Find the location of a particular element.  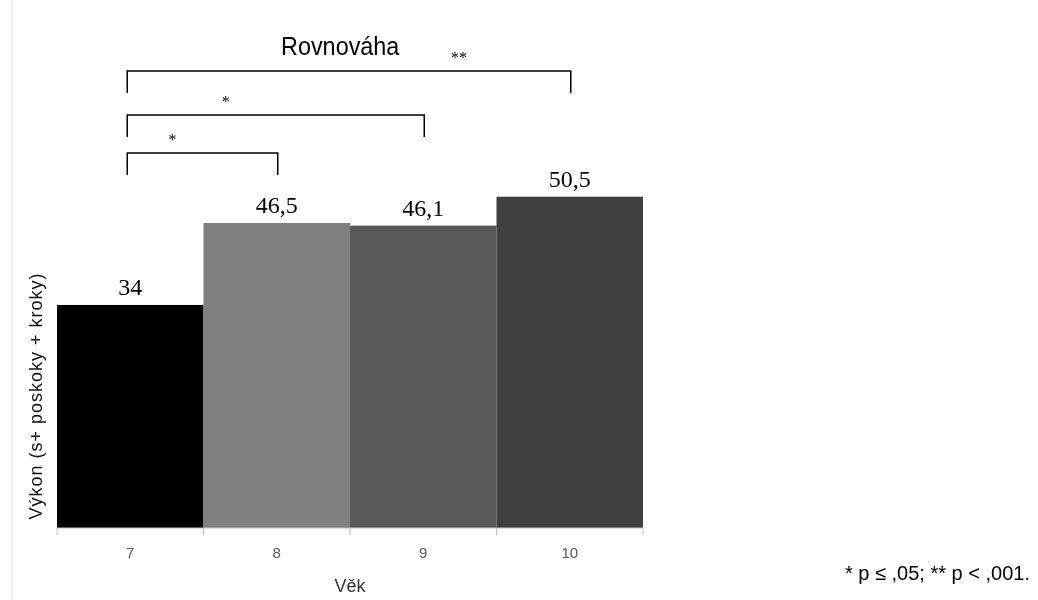

data-label: 46,5 is located at coordinates (276, 204).